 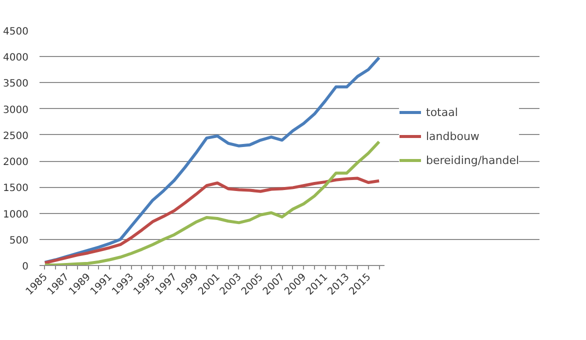 I want to click on y-tick-label: 0, so click(x=25, y=267).